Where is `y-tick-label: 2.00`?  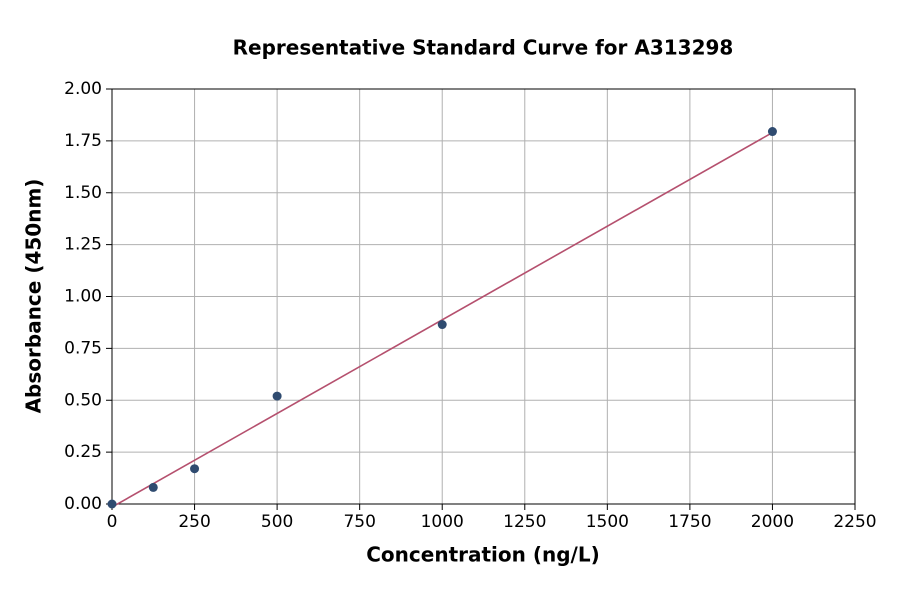
y-tick-label: 2.00 is located at coordinates (83, 89).